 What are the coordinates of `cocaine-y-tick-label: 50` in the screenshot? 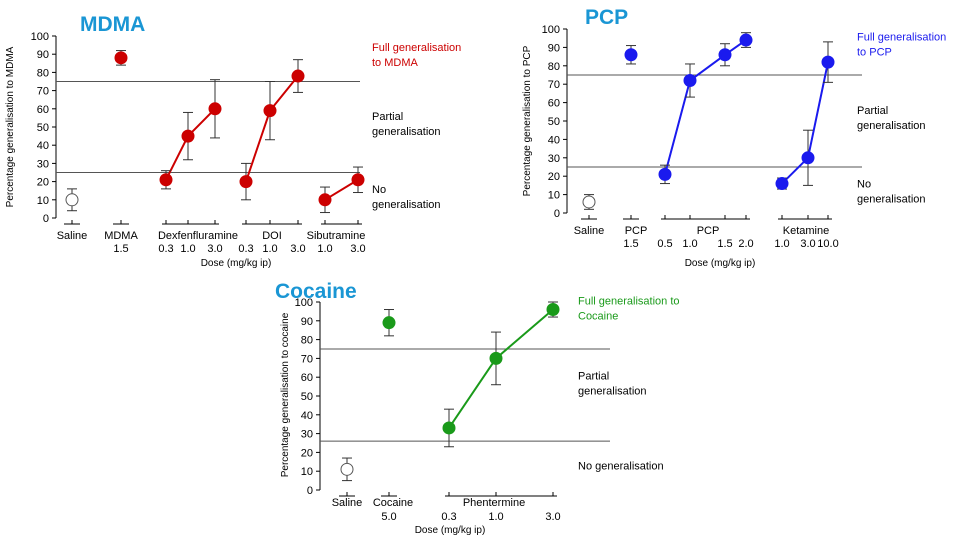 It's located at (307, 397).